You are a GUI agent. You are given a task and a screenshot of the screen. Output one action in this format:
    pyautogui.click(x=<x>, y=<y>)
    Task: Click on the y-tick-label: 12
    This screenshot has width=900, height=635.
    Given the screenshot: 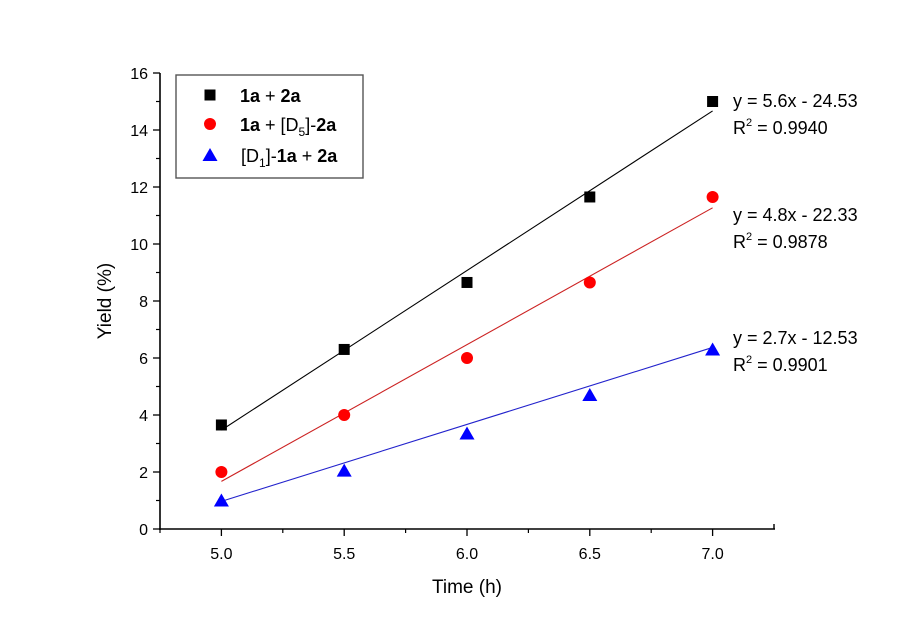 What is the action you would take?
    pyautogui.click(x=139, y=188)
    